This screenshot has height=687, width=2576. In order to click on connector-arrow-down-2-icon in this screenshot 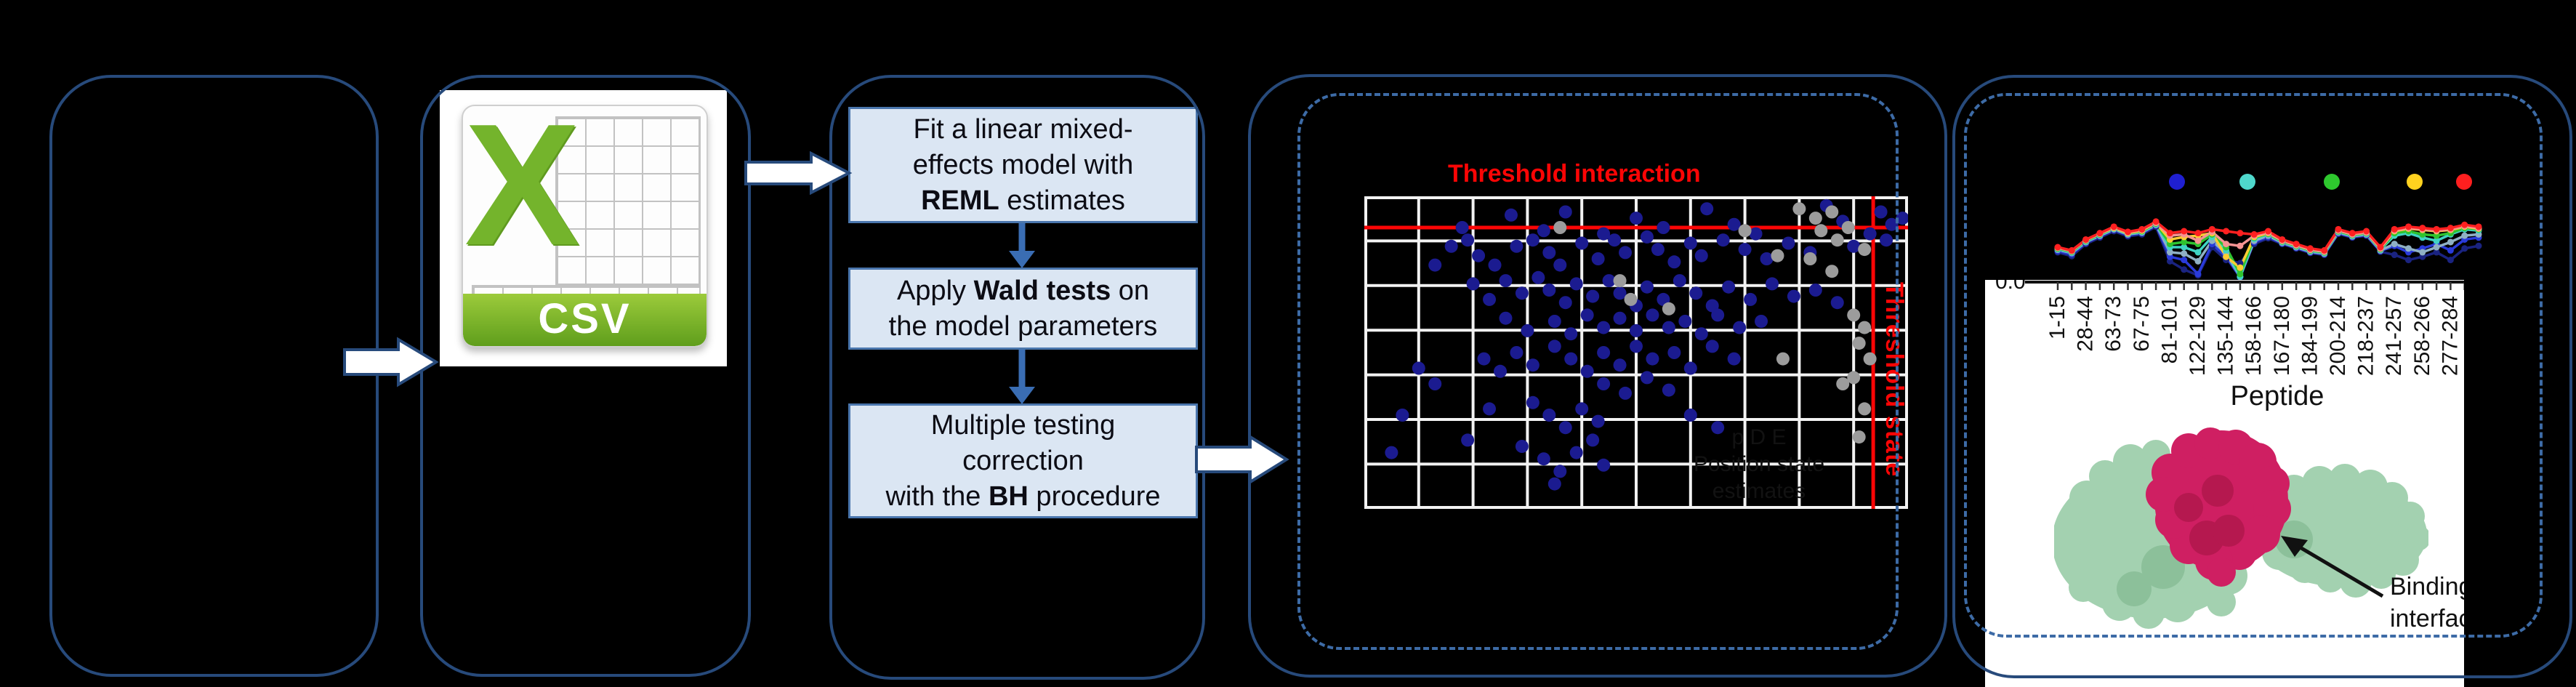, I will do `click(1022, 374)`.